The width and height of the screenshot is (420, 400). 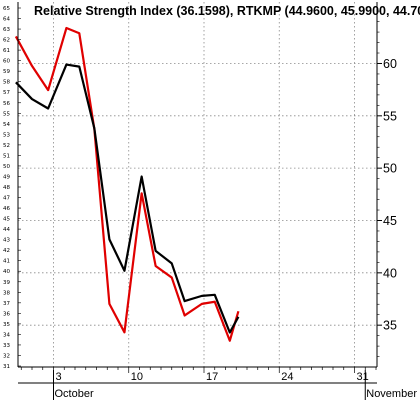 I want to click on left-tick-label-42: 42, so click(x=6, y=251).